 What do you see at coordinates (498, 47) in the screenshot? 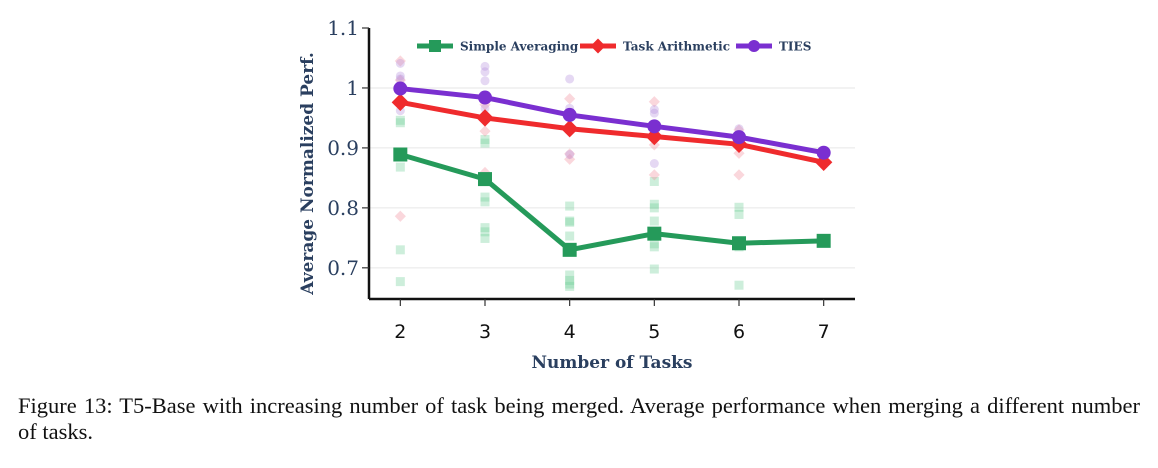
I see `legend-item: Simple Averaging` at bounding box center [498, 47].